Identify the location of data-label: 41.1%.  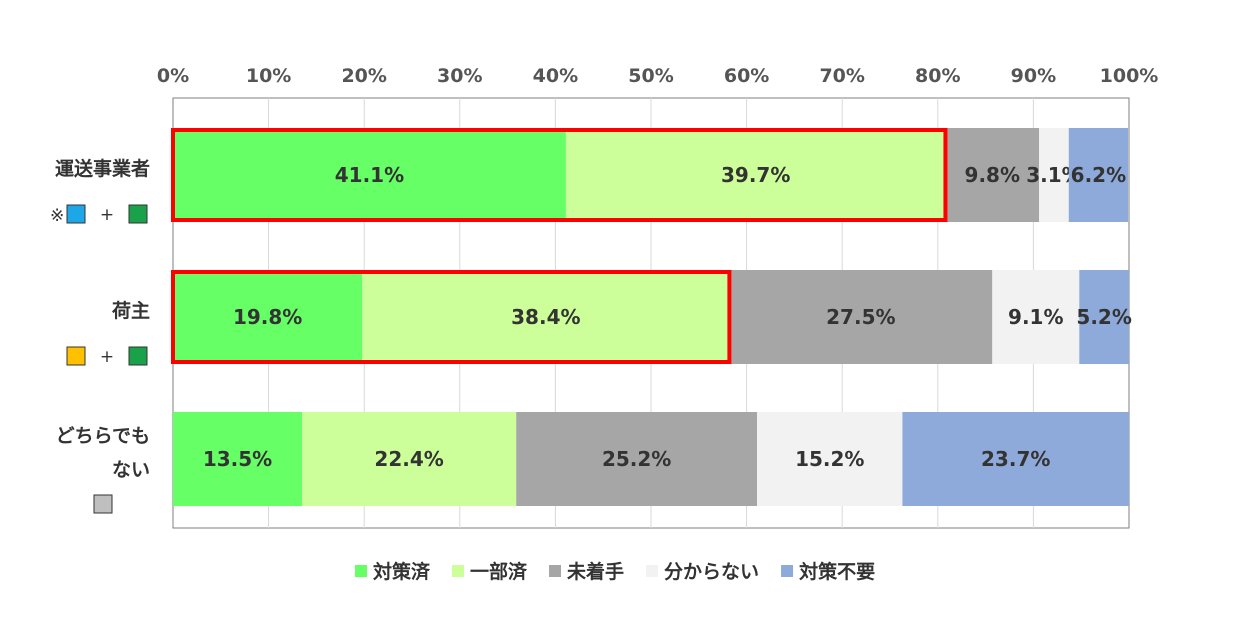
(369, 175).